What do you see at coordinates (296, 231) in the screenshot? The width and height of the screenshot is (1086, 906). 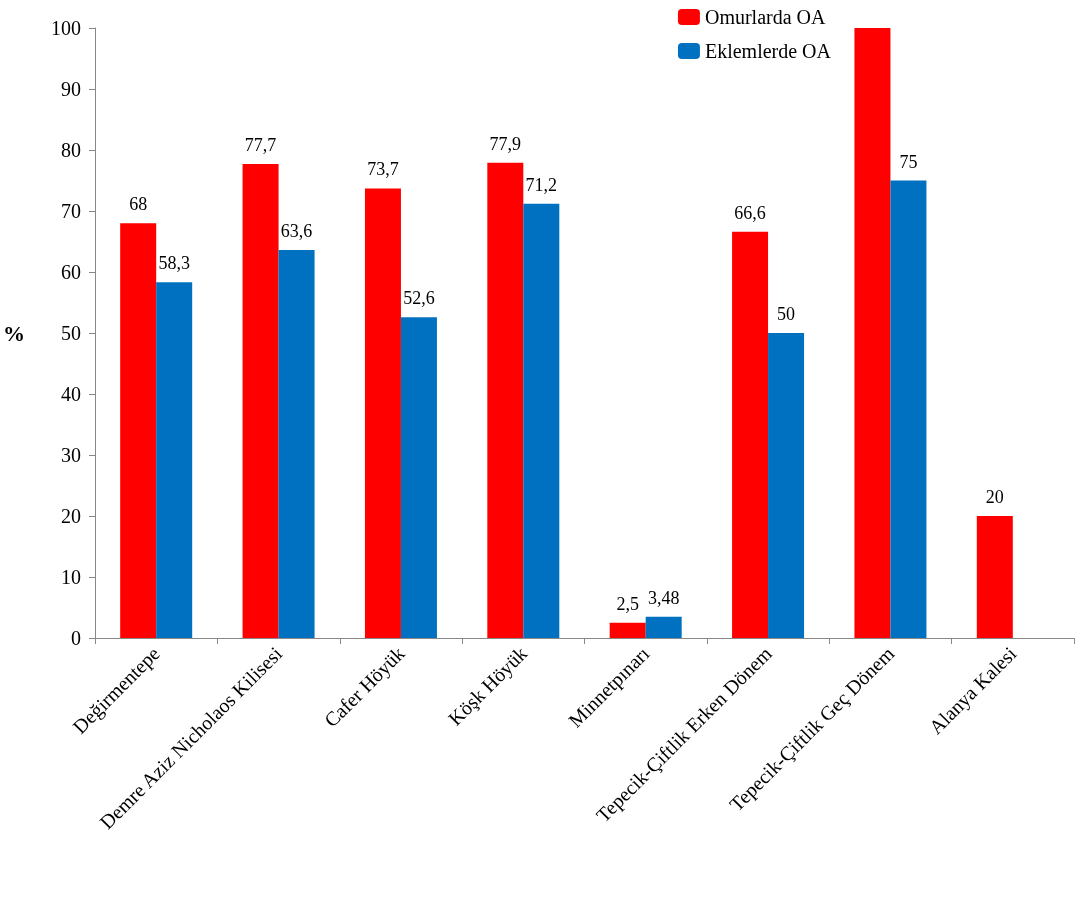 I see `data-label: 63,6` at bounding box center [296, 231].